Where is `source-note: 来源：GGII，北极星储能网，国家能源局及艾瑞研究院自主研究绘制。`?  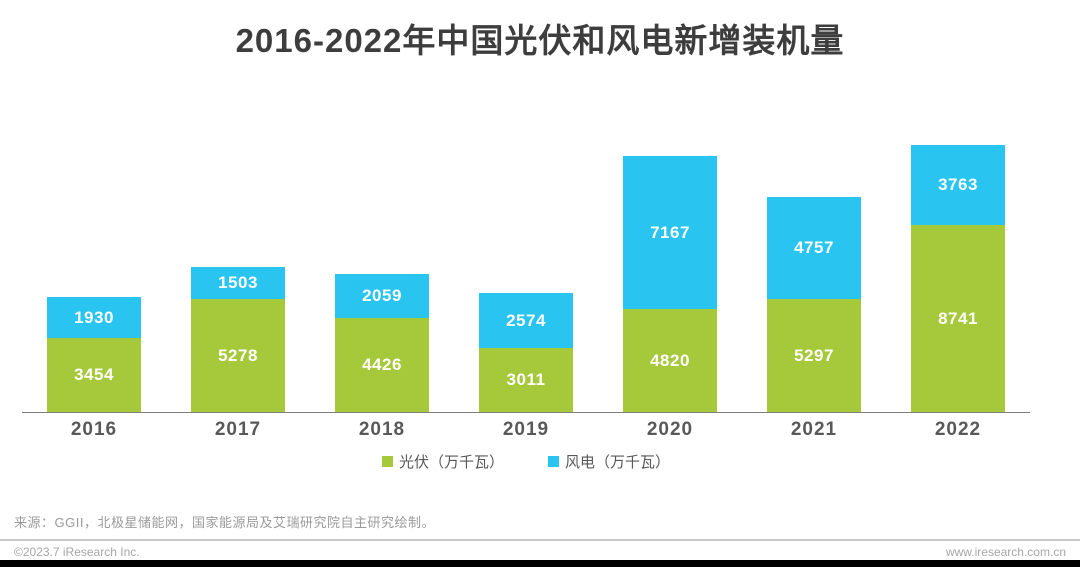 source-note: 来源：GGII，北极星储能网，国家能源局及艾瑞研究院自主研究绘制。 is located at coordinates (224, 522).